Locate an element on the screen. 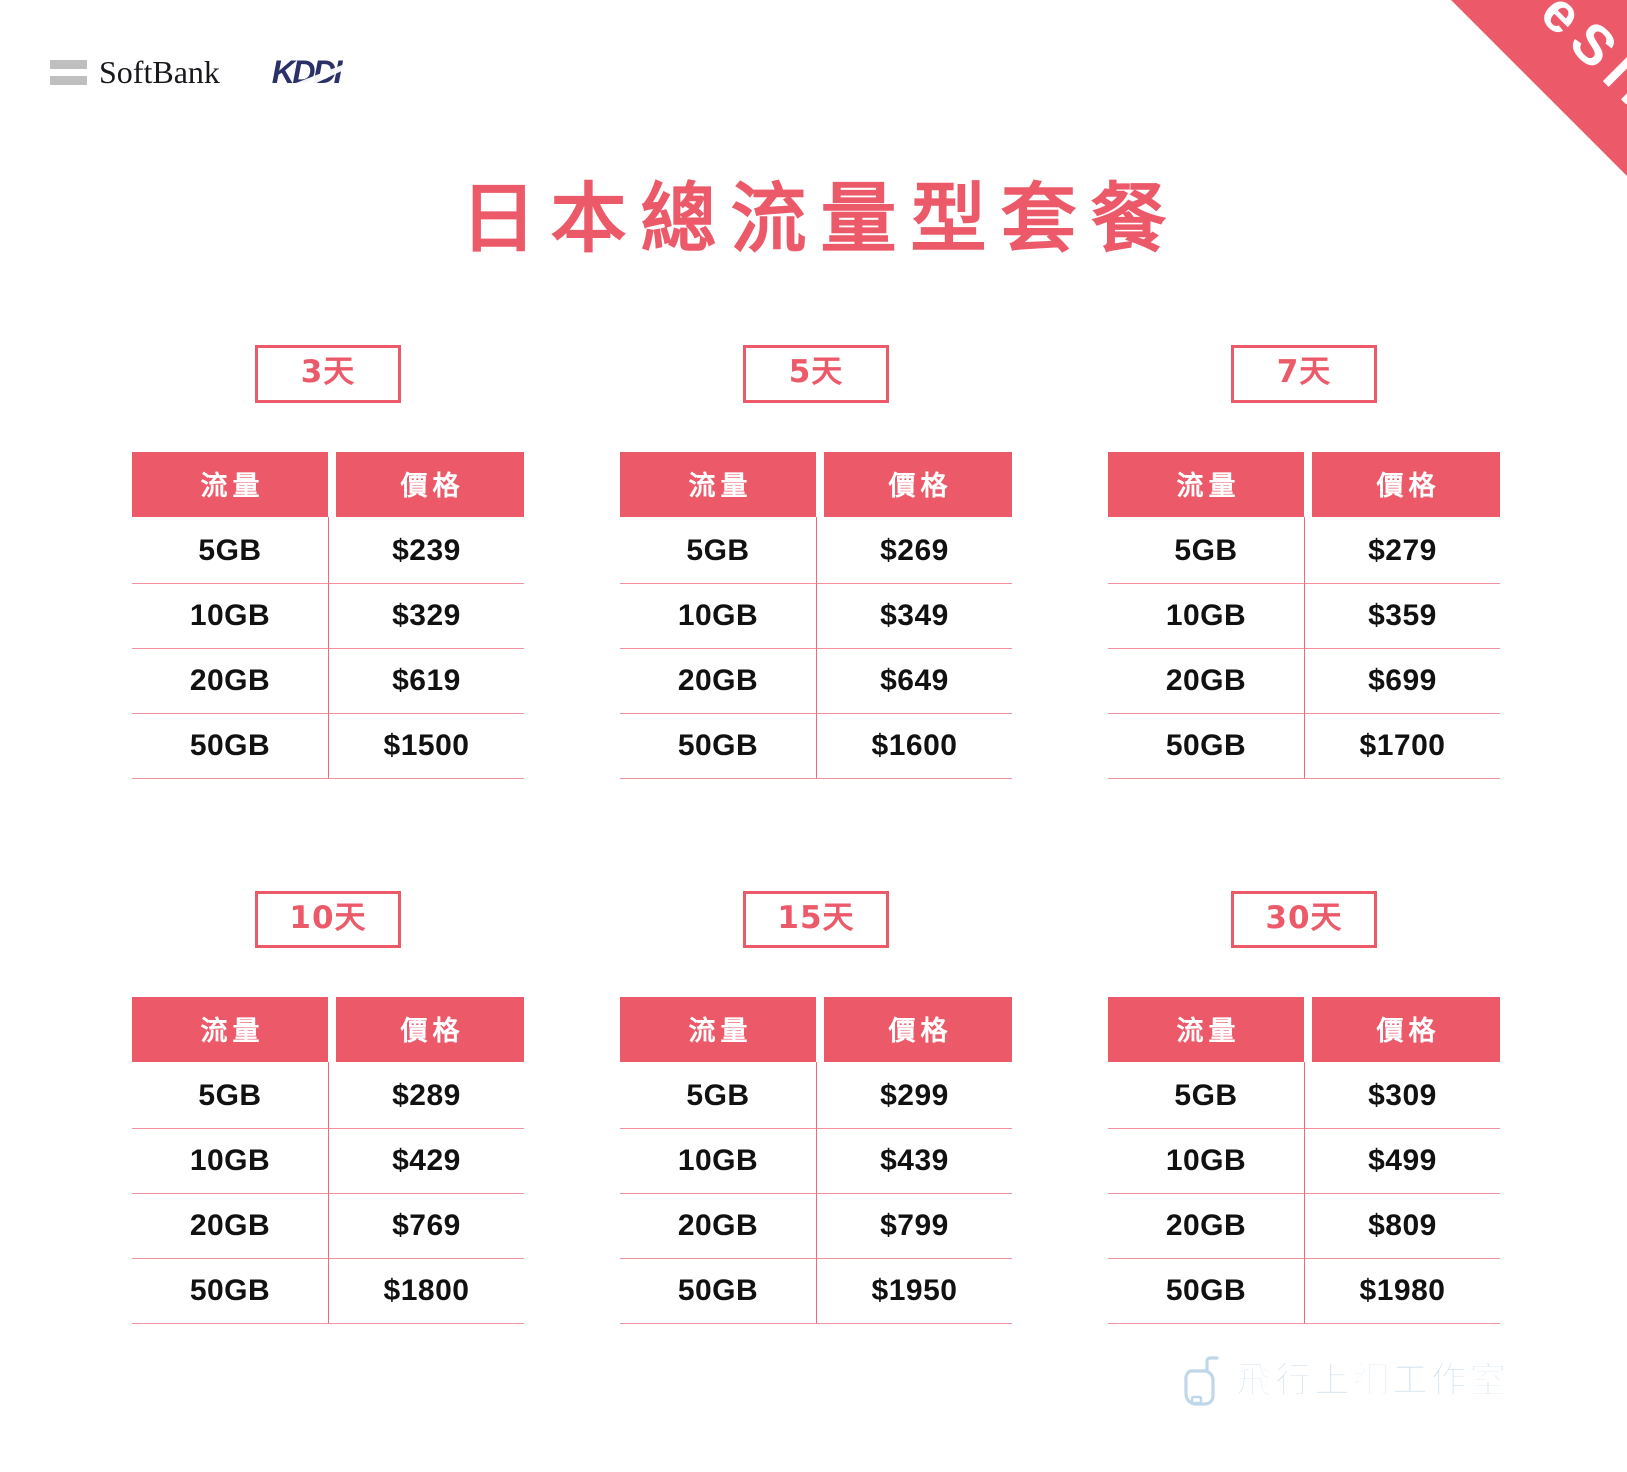 This screenshot has height=1472, width=1627. carrier-logos: SoftBank KDDI is located at coordinates (204, 72).